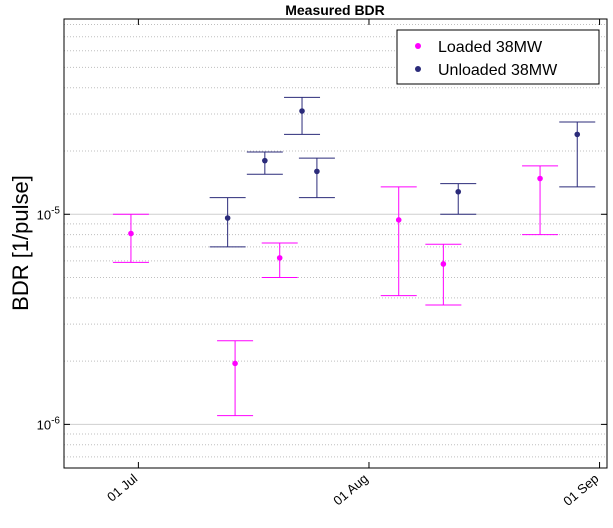 The height and width of the screenshot is (528, 613). Describe the element at coordinates (498, 70) in the screenshot. I see `legend-label-unloaded: Unloaded 38MW` at that location.